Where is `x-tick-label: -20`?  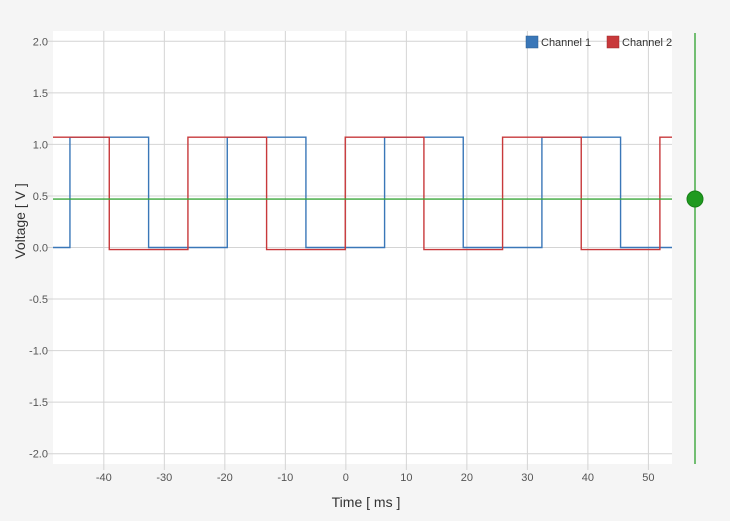
x-tick-label: -20 is located at coordinates (225, 478).